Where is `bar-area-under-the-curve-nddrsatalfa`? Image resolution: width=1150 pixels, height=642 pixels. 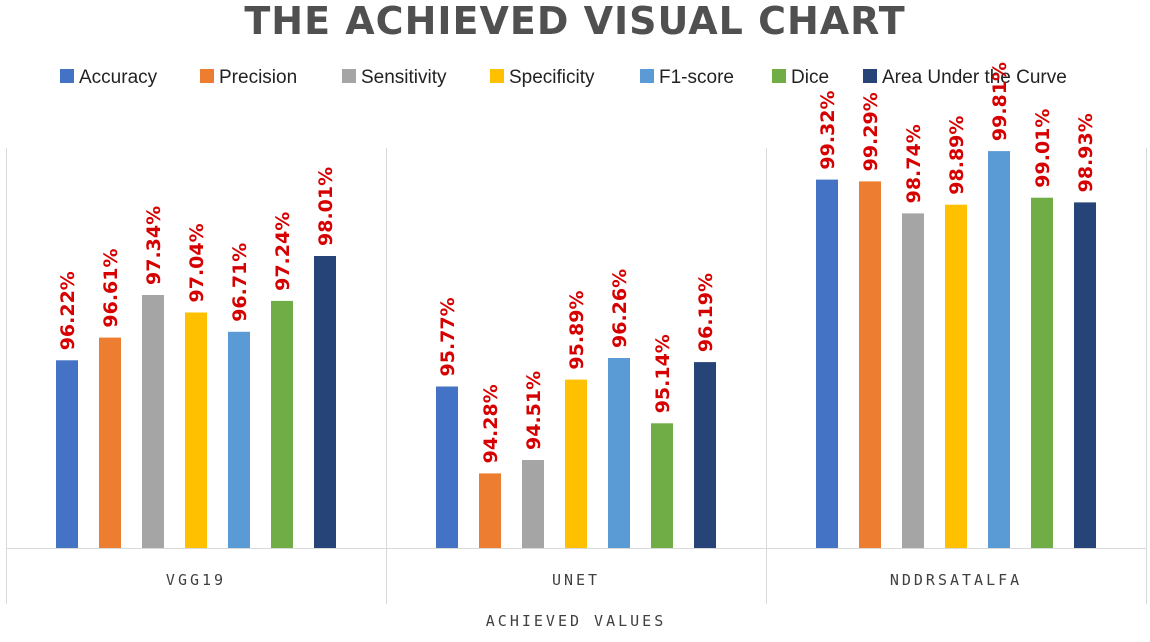
bar-area-under-the-curve-nddrsatalfa is located at coordinates (1085, 375).